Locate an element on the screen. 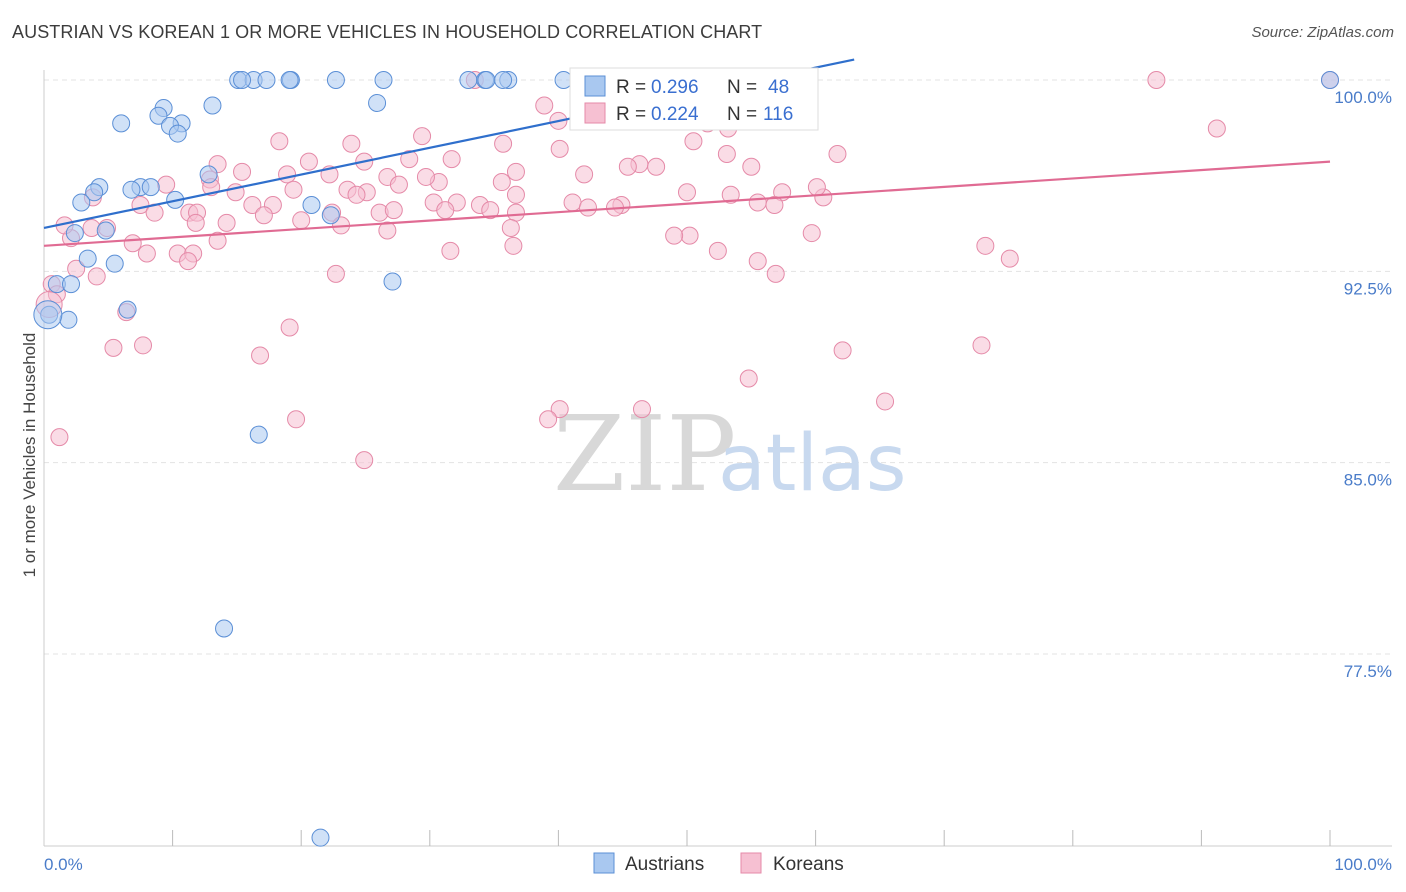 This screenshot has height=892, width=1406. y-tick-label: 85.0% is located at coordinates (1368, 480).